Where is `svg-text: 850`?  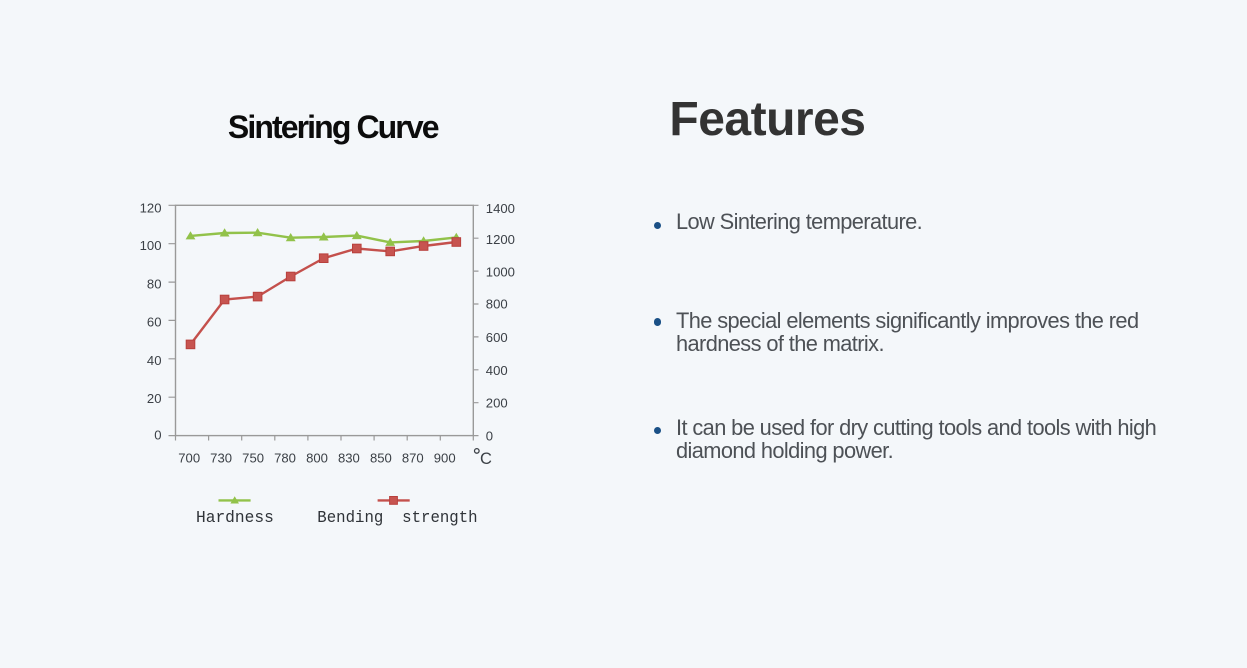 svg-text: 850 is located at coordinates (381, 457).